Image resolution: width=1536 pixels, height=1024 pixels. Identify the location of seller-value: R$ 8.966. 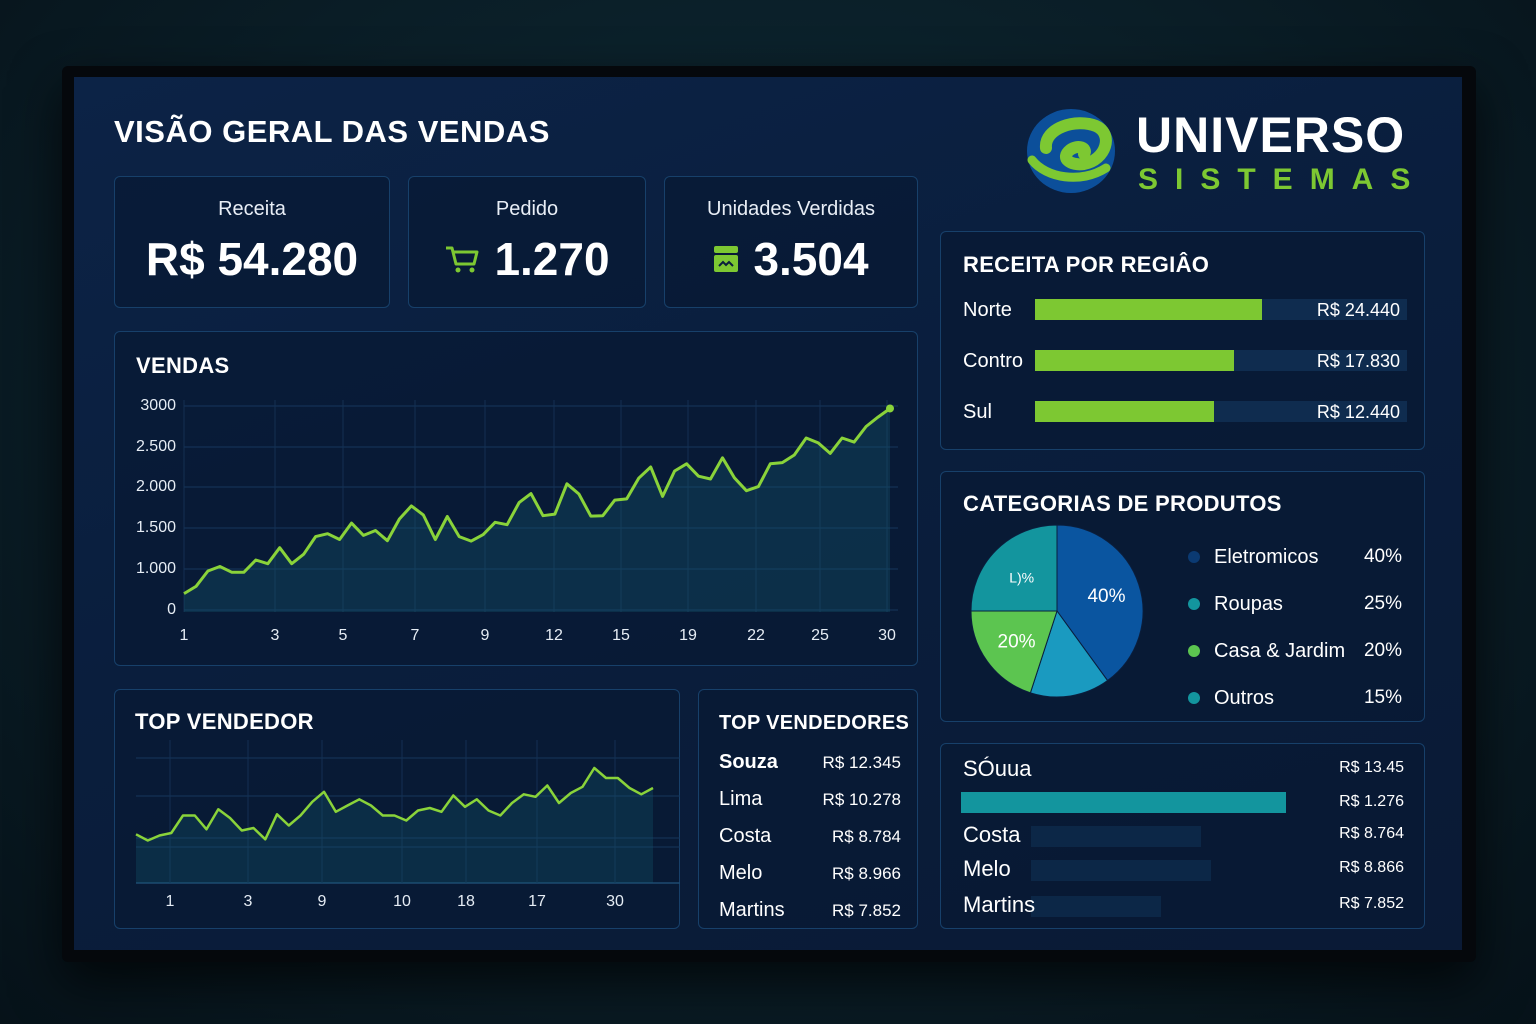
(866, 873).